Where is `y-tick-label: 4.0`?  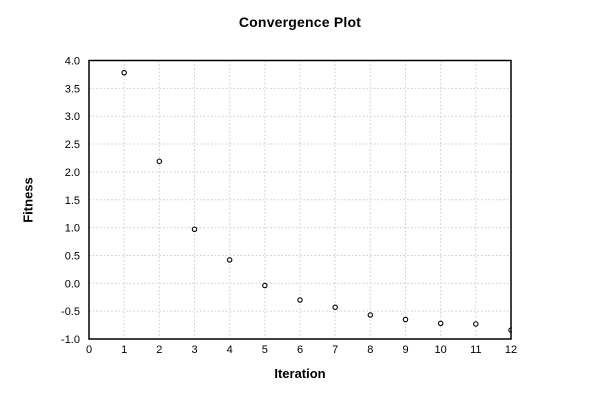 y-tick-label: 4.0 is located at coordinates (72, 62).